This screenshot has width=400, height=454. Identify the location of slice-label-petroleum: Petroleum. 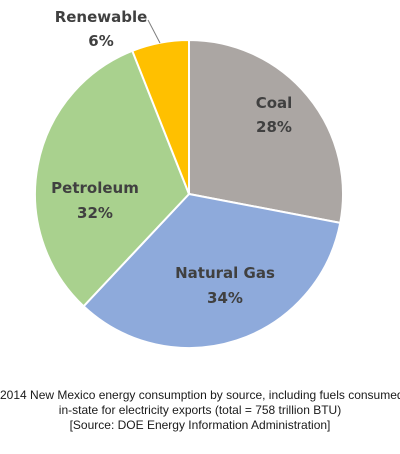
(95, 188).